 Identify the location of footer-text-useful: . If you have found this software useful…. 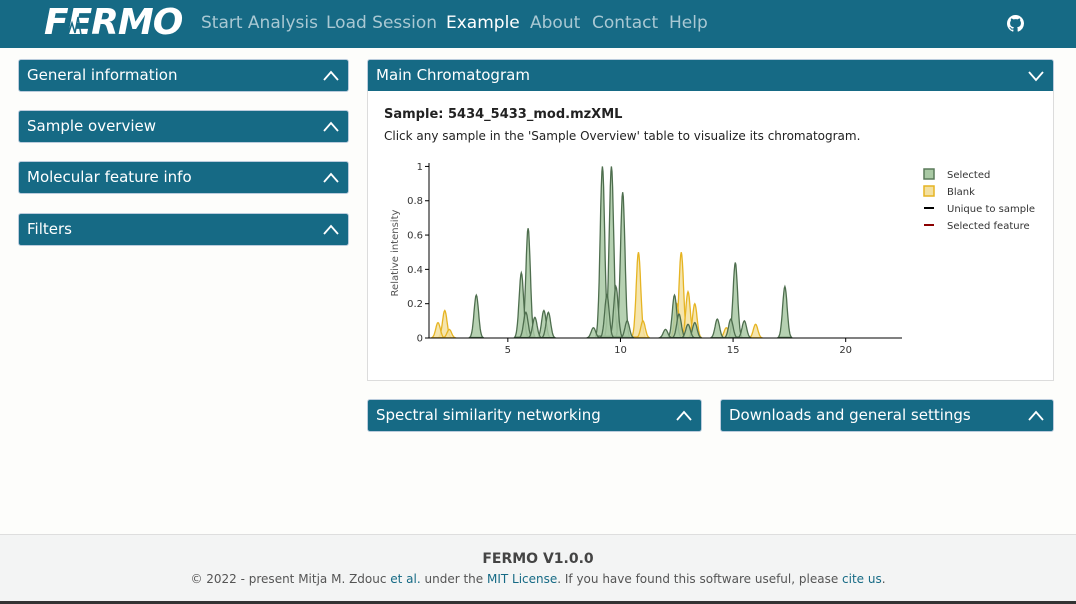
(700, 579).